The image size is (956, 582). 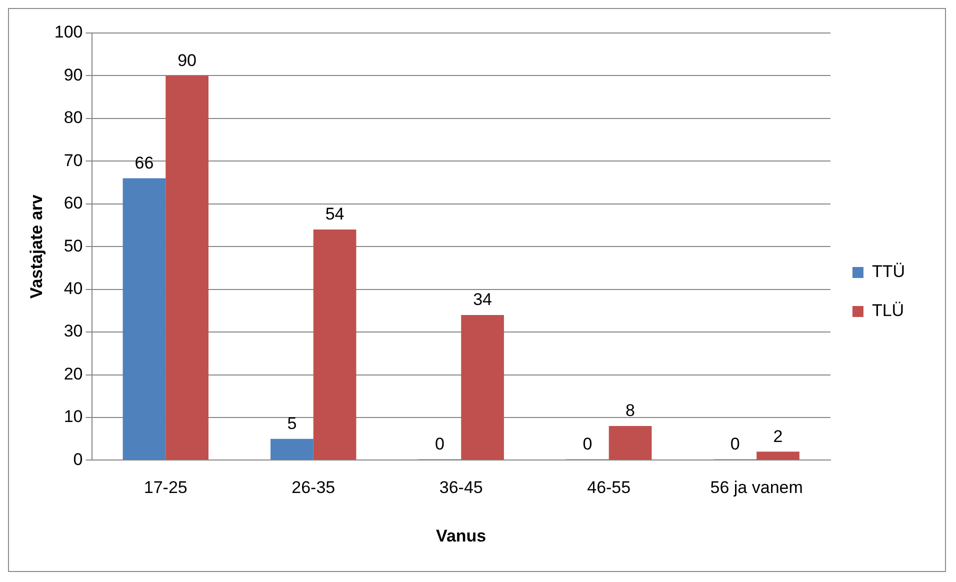 I want to click on x-tick-label: 46-55, so click(x=609, y=488).